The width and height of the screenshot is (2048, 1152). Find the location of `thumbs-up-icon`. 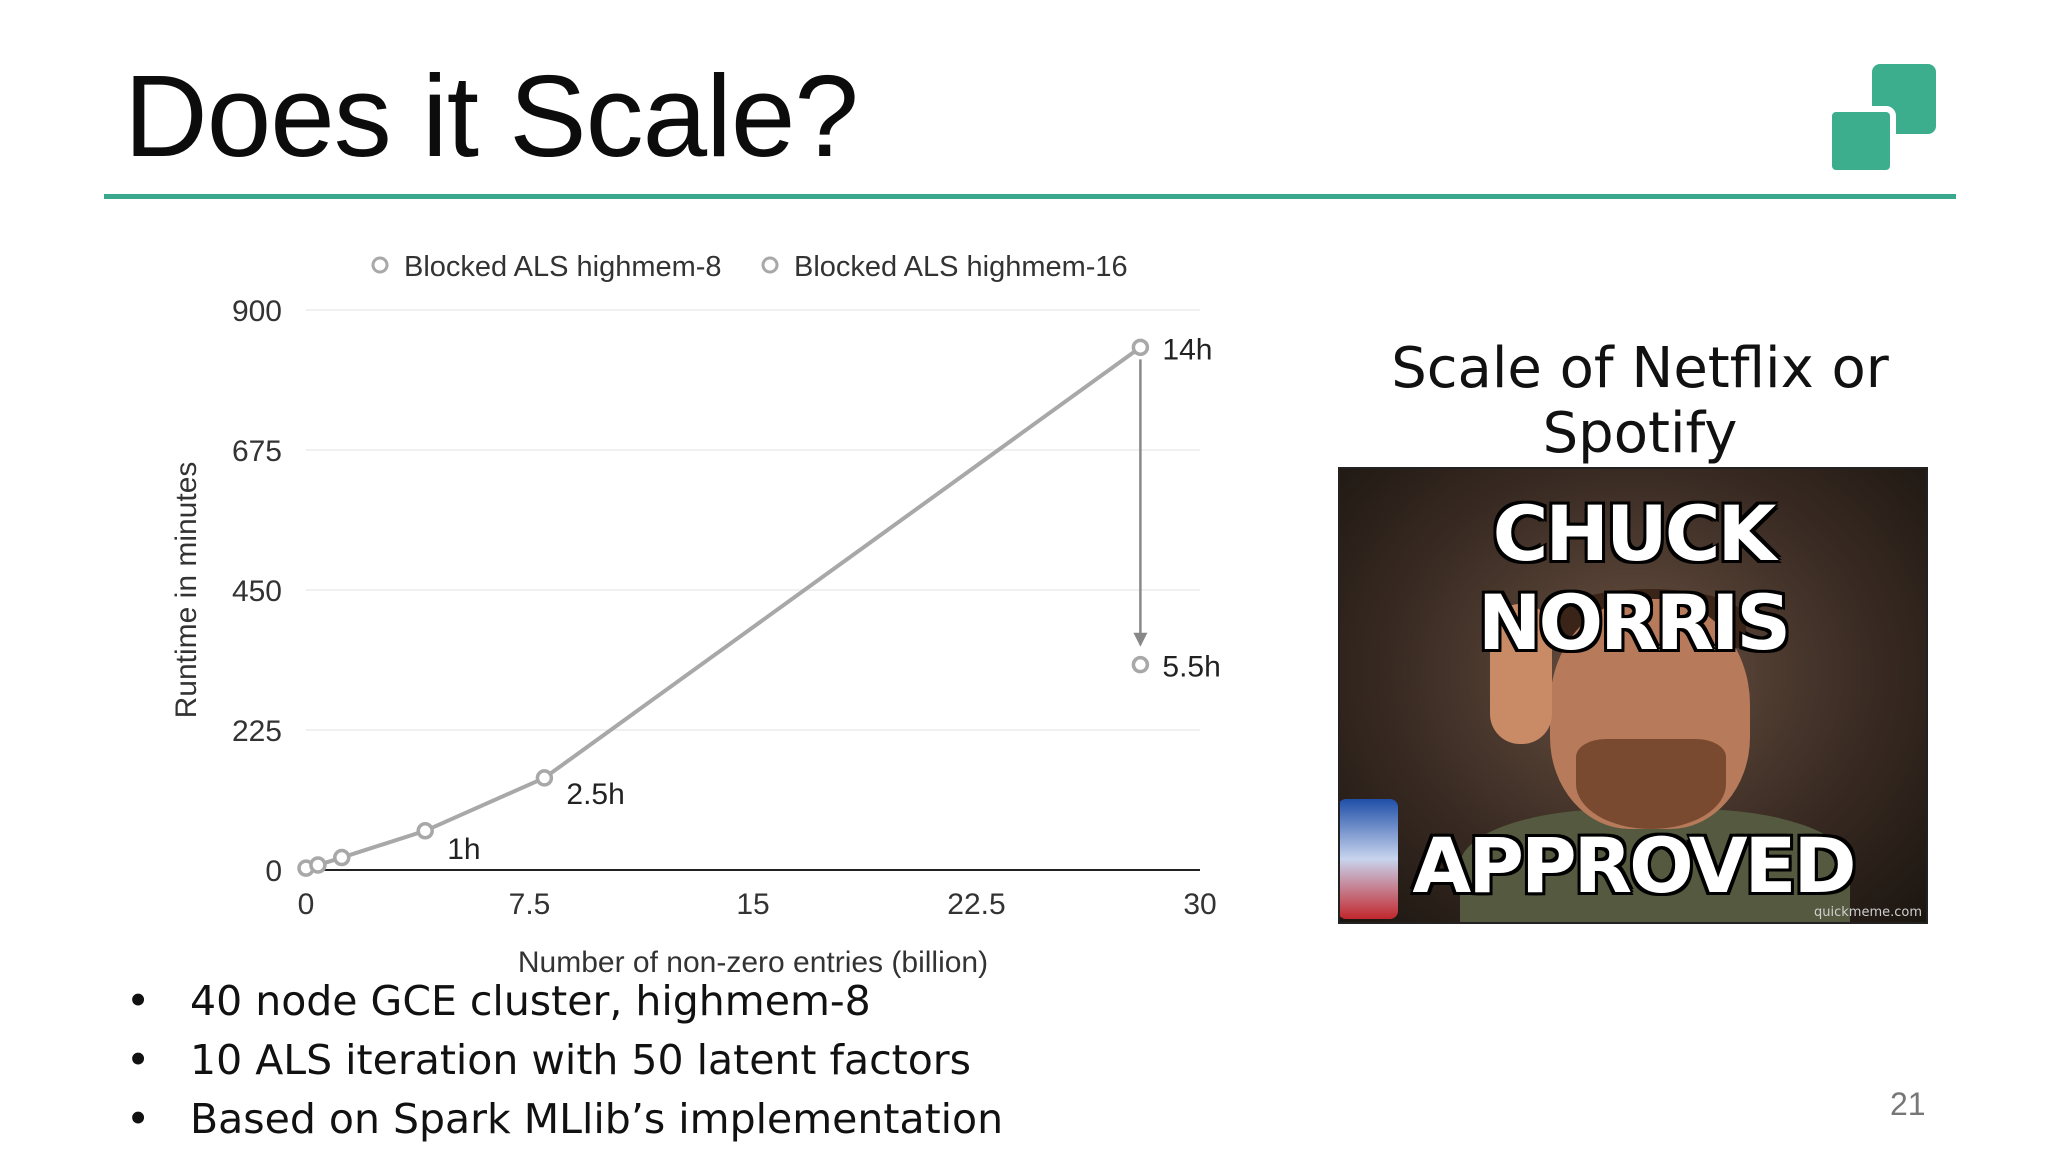

thumbs-up-icon is located at coordinates (1521, 674).